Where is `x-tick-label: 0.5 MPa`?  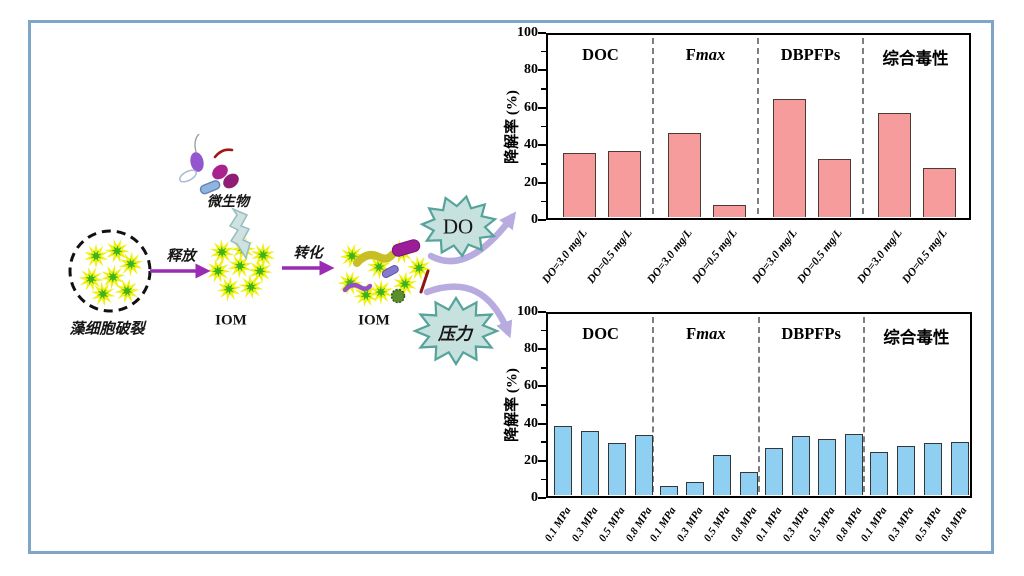 x-tick-label: 0.5 MPa is located at coordinates (717, 524).